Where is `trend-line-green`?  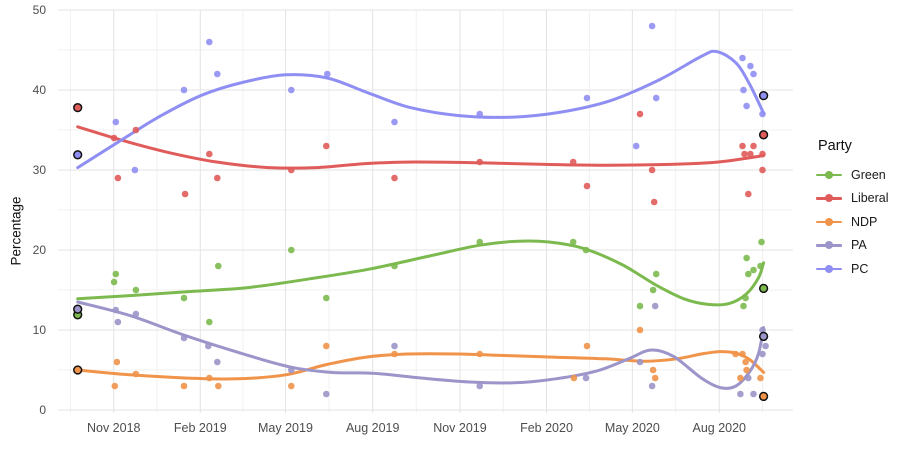
trend-line-green is located at coordinates (421, 273).